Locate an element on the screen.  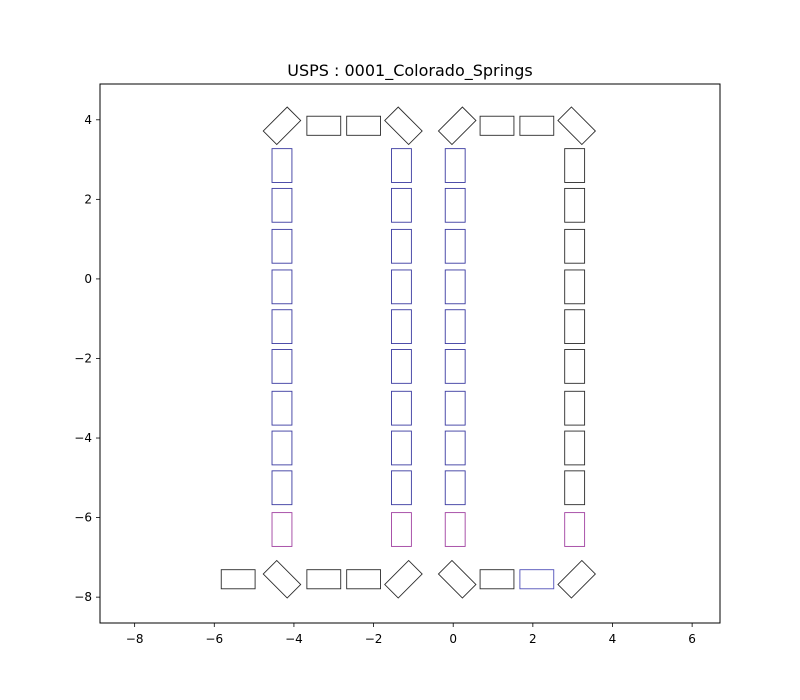
x-tick-label: −6 is located at coordinates (214, 639).